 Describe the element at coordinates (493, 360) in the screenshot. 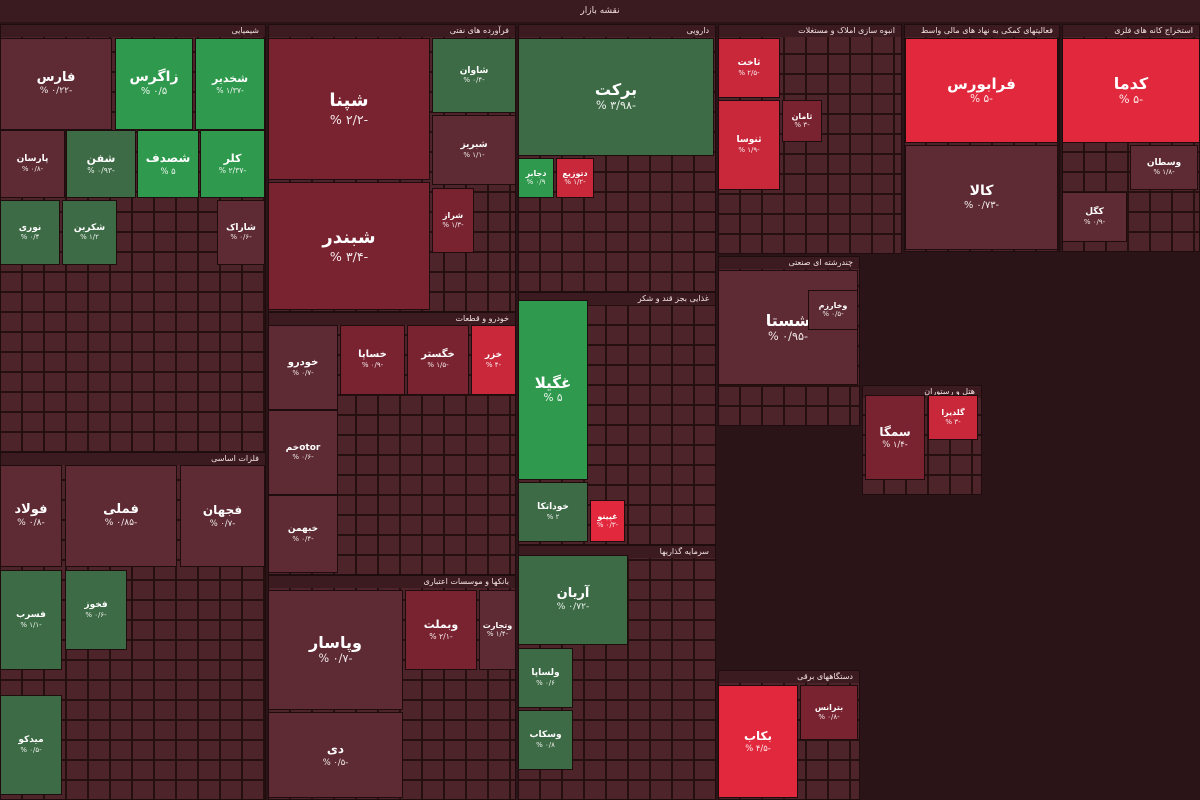

I see `stock-tile: خزر -۴ %` at that location.